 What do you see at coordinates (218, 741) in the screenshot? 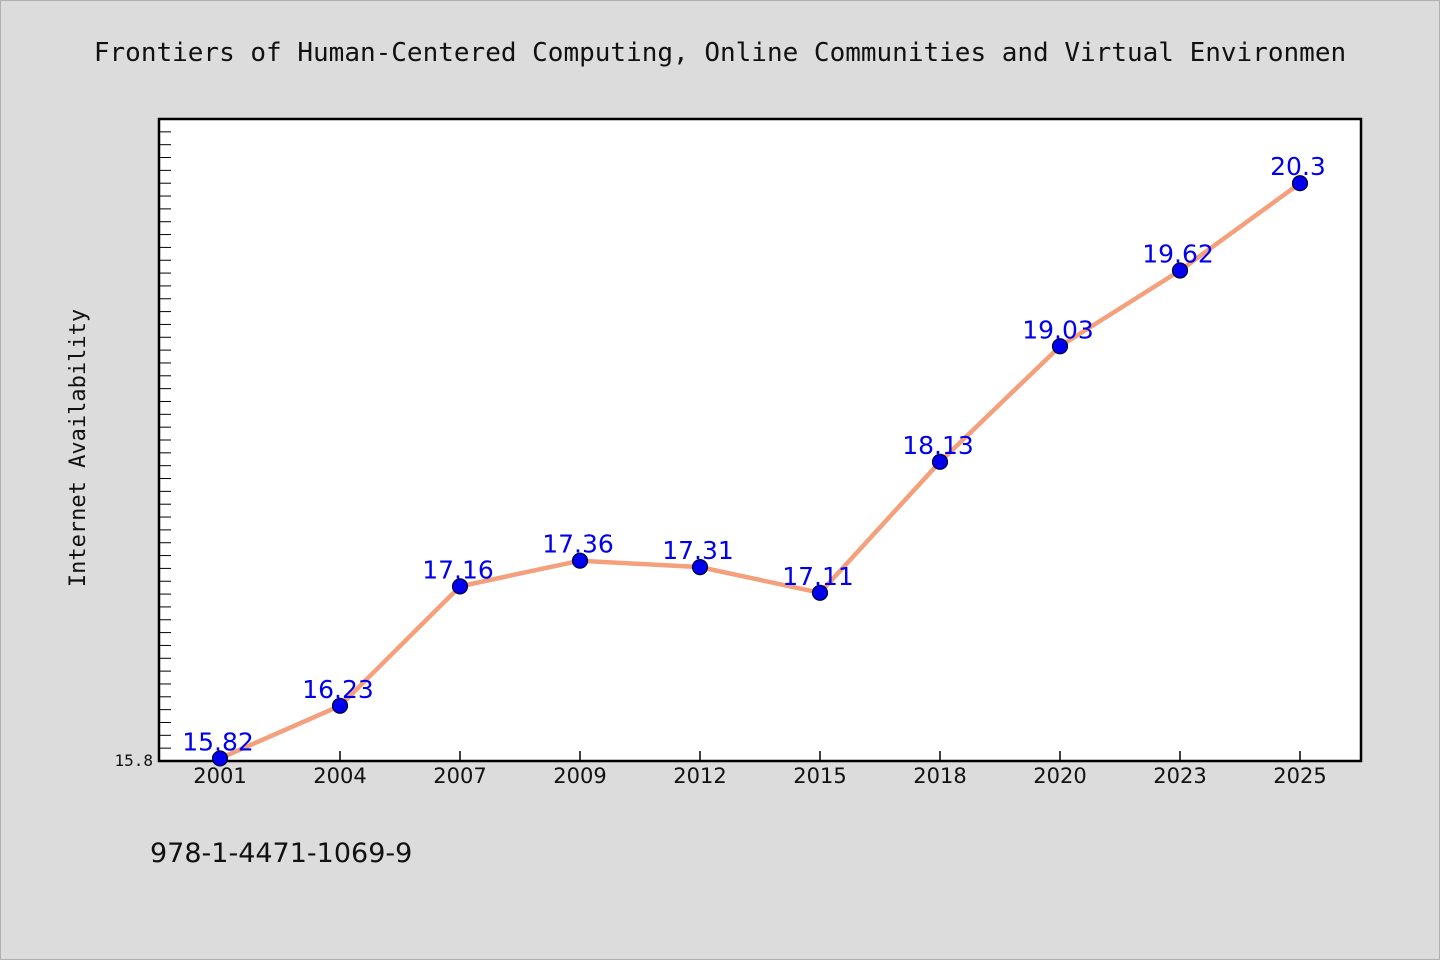
I see `data-label: 15.82` at bounding box center [218, 741].